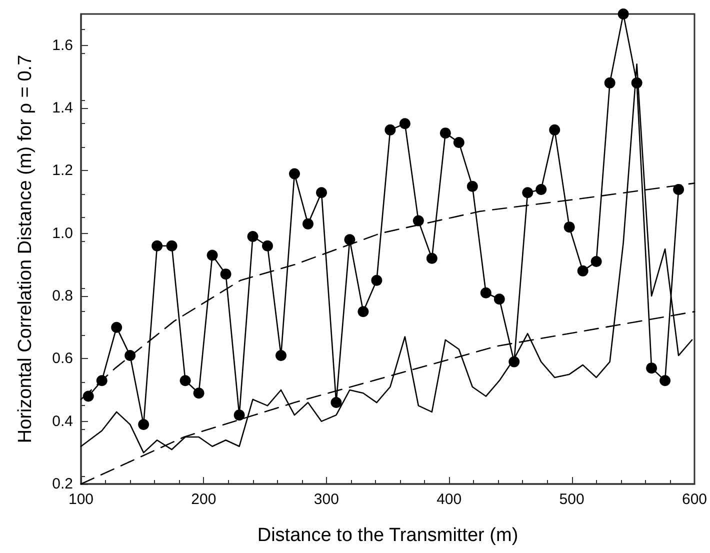  Describe the element at coordinates (62, 484) in the screenshot. I see `y-tick-label: 0.2` at that location.